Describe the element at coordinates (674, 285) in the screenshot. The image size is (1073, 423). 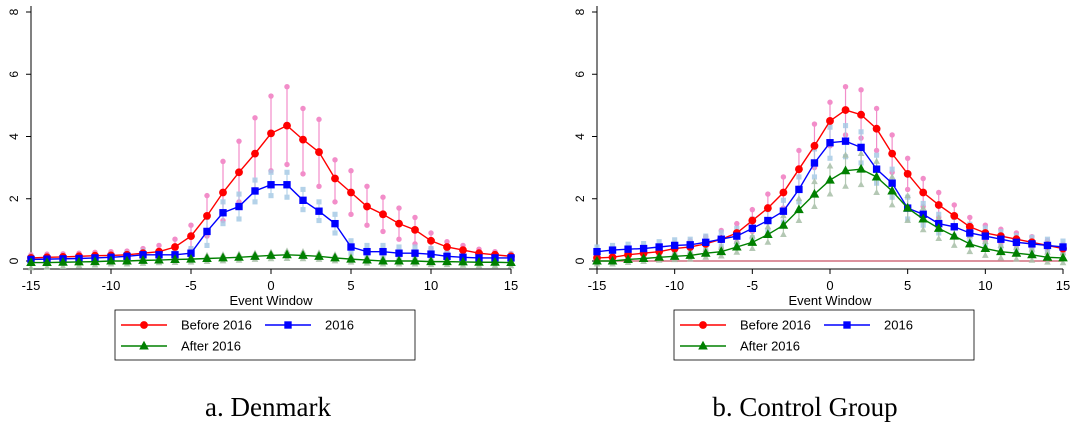
I see `x-tick-label: -10` at that location.